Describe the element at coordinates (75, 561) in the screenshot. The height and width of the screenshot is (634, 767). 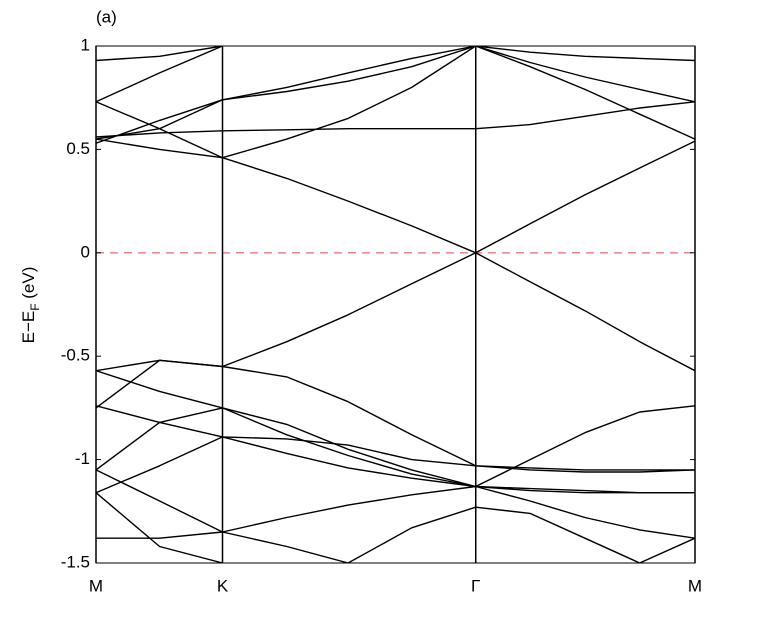
I see `y-tick-label: -1.5` at that location.